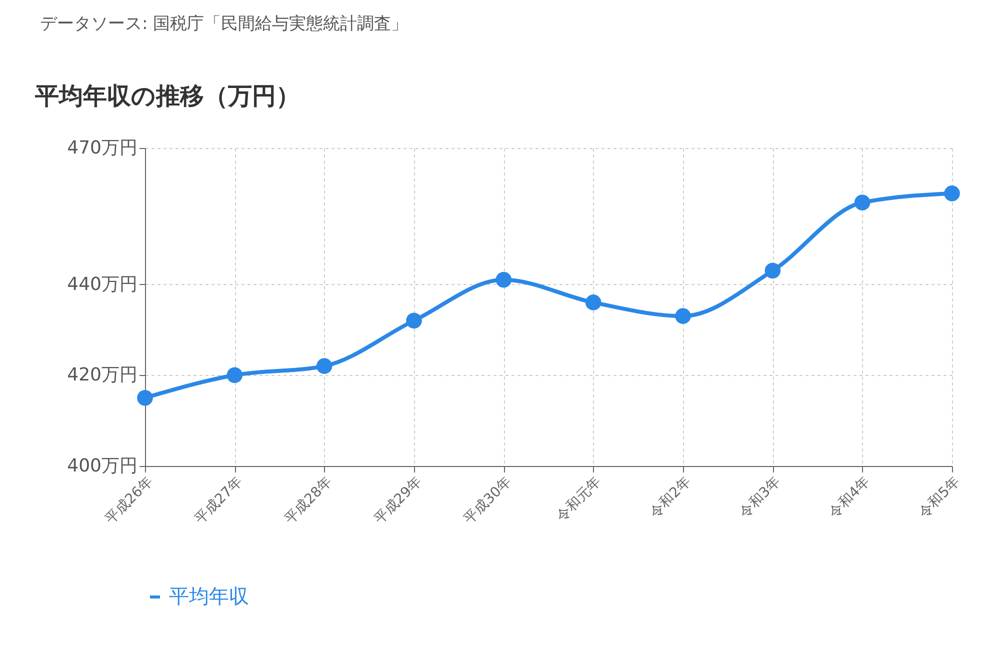 The width and height of the screenshot is (1000, 650). Describe the element at coordinates (219, 501) in the screenshot. I see `x-tick-label: 平成27年` at that location.